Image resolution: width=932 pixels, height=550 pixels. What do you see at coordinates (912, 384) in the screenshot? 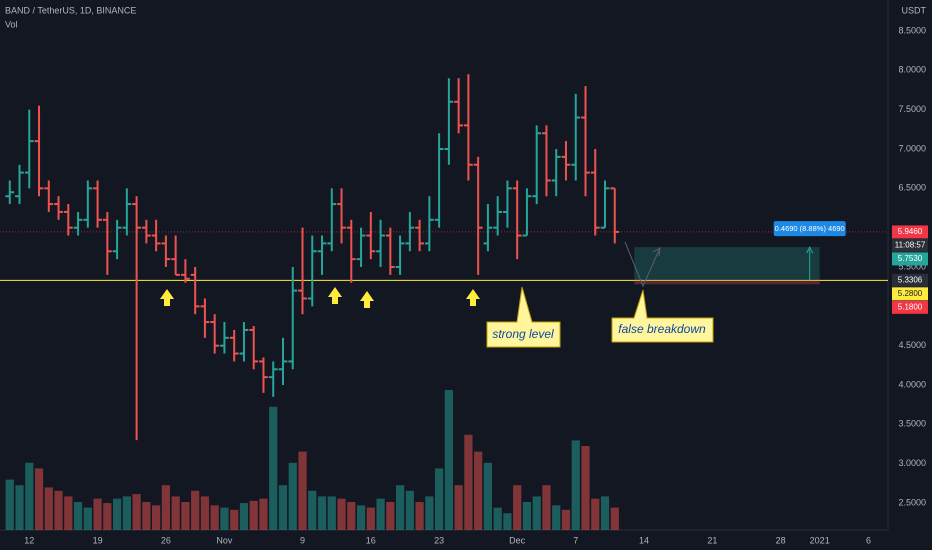
I see `y-tick-label: 4.0000` at bounding box center [912, 384].